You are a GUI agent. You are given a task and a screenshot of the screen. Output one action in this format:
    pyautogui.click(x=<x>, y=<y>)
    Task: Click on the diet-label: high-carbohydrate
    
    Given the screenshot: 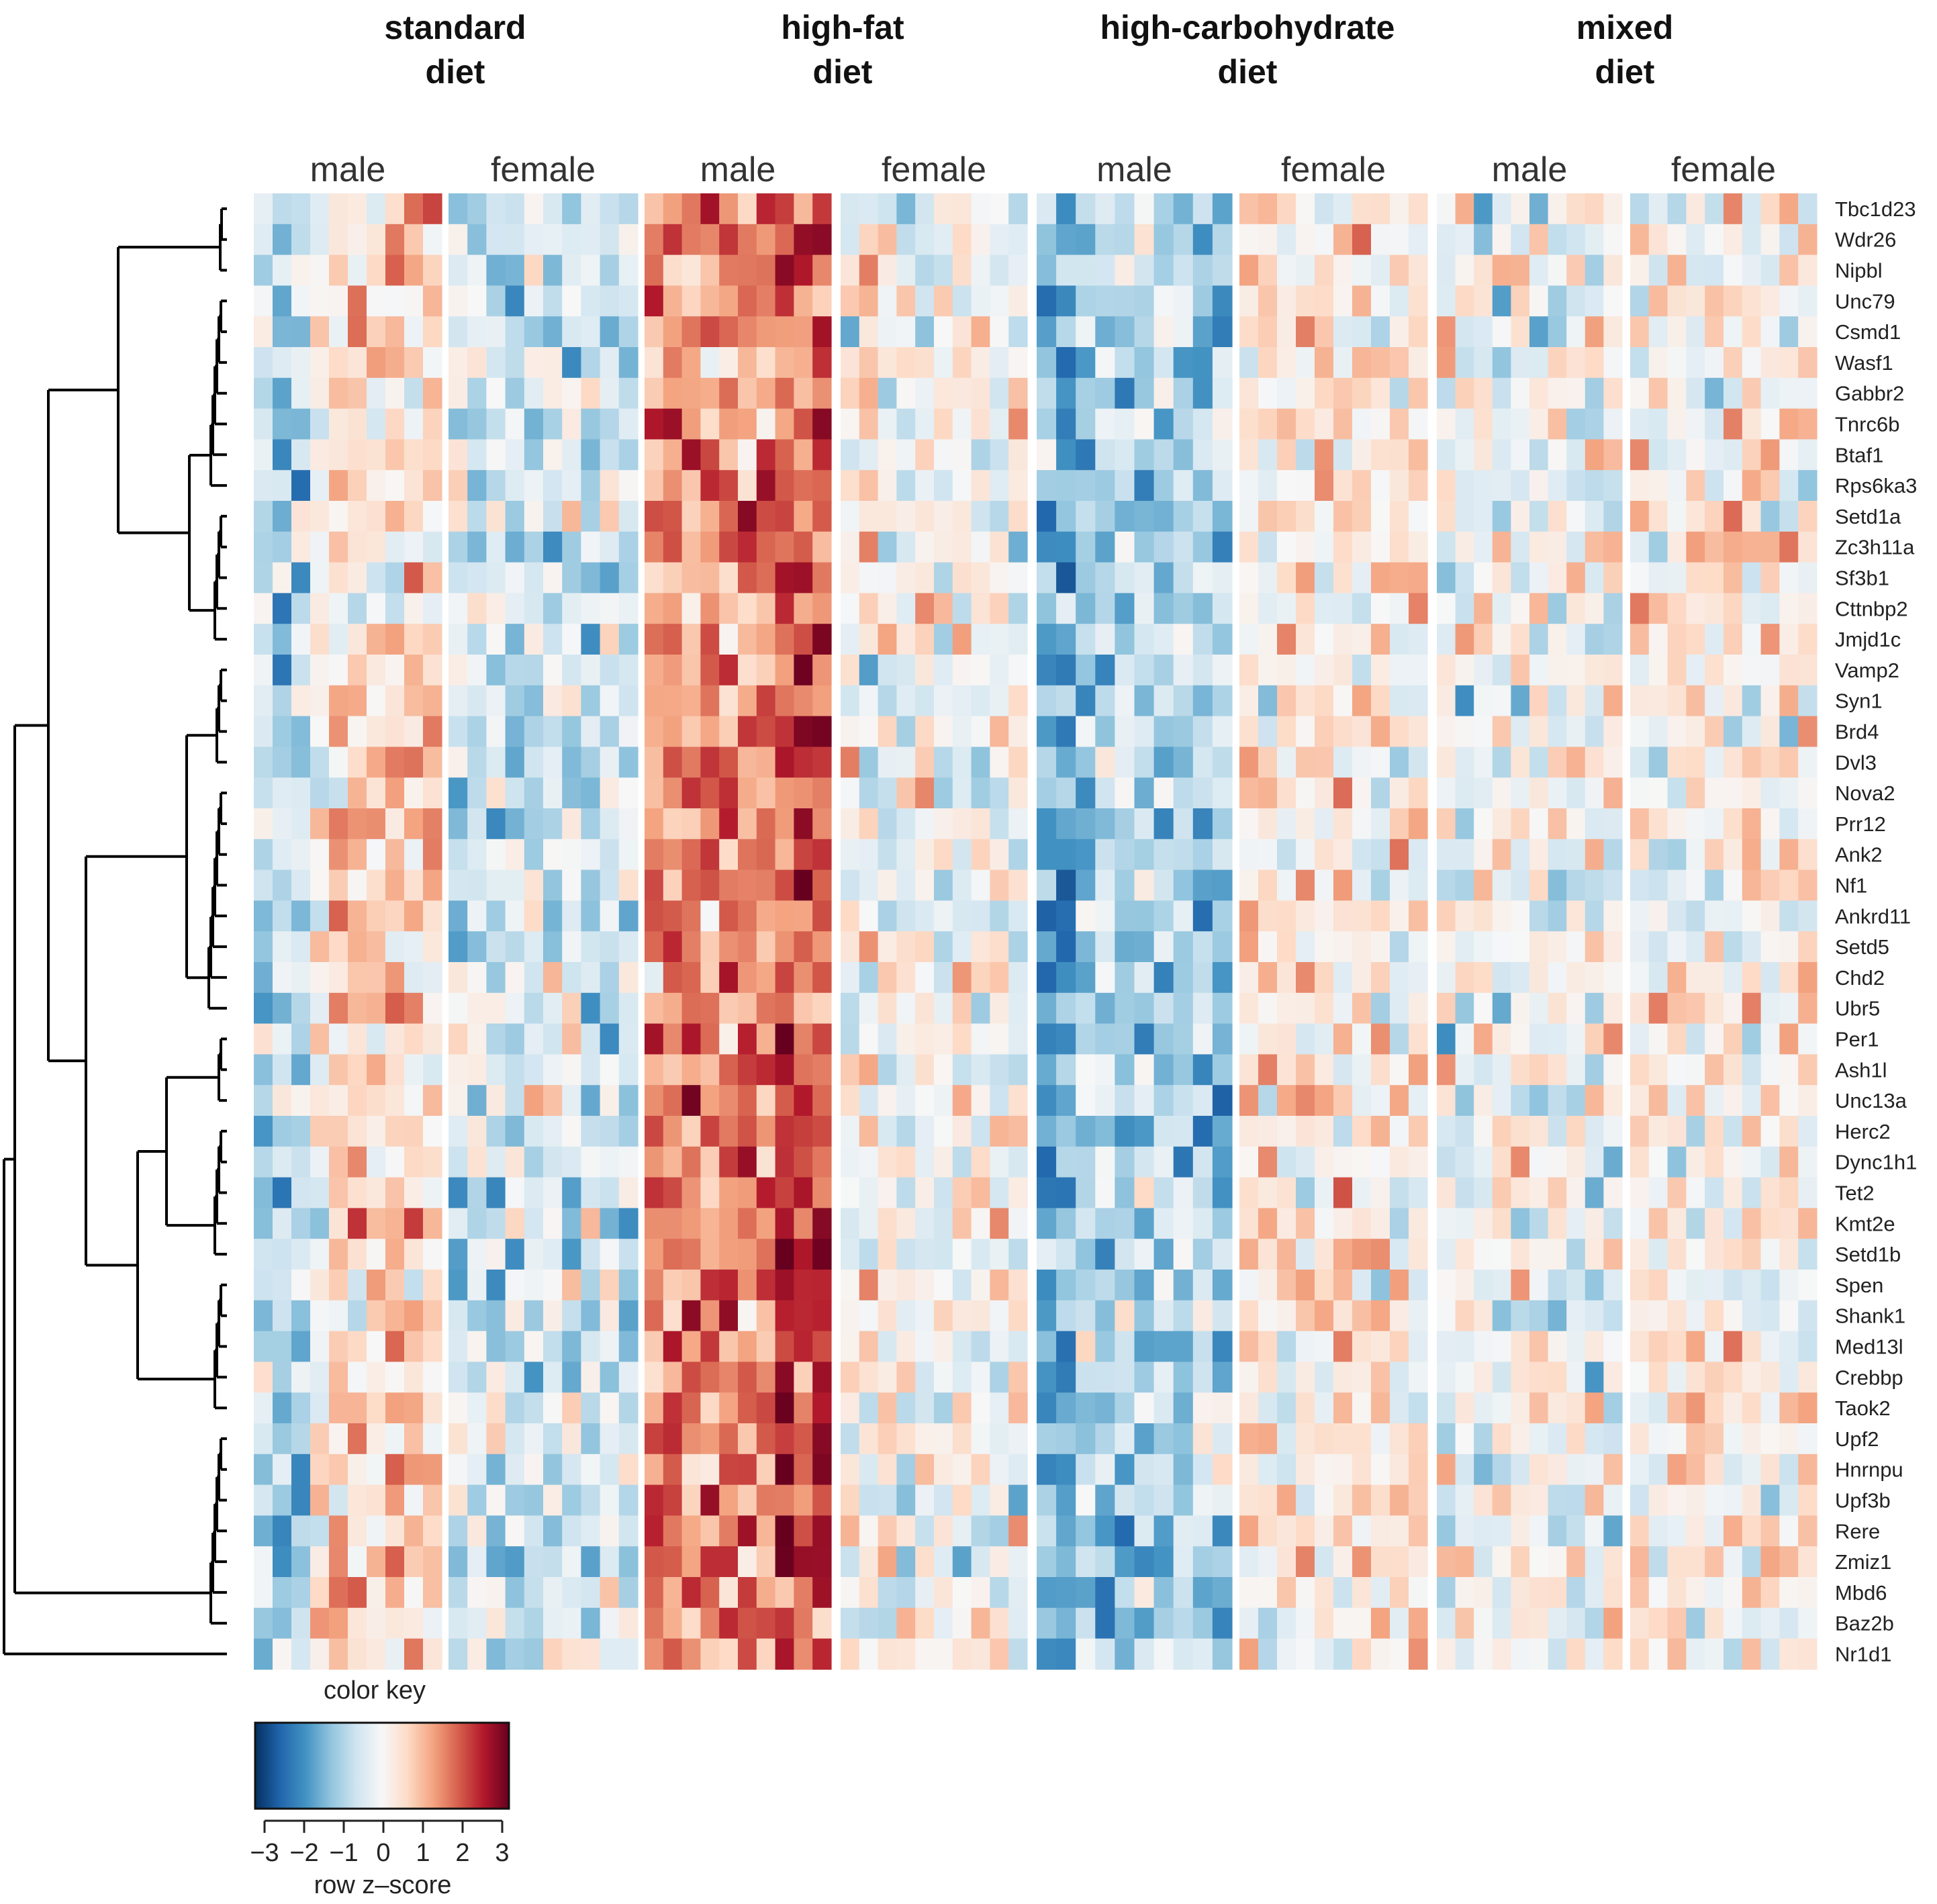 What is the action you would take?
    pyautogui.click(x=1247, y=27)
    